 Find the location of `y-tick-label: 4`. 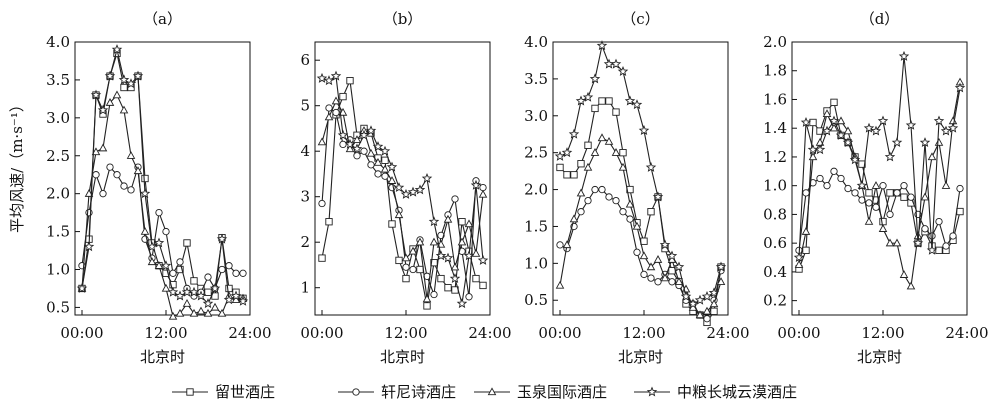

y-tick-label: 4 is located at coordinates (305, 151).